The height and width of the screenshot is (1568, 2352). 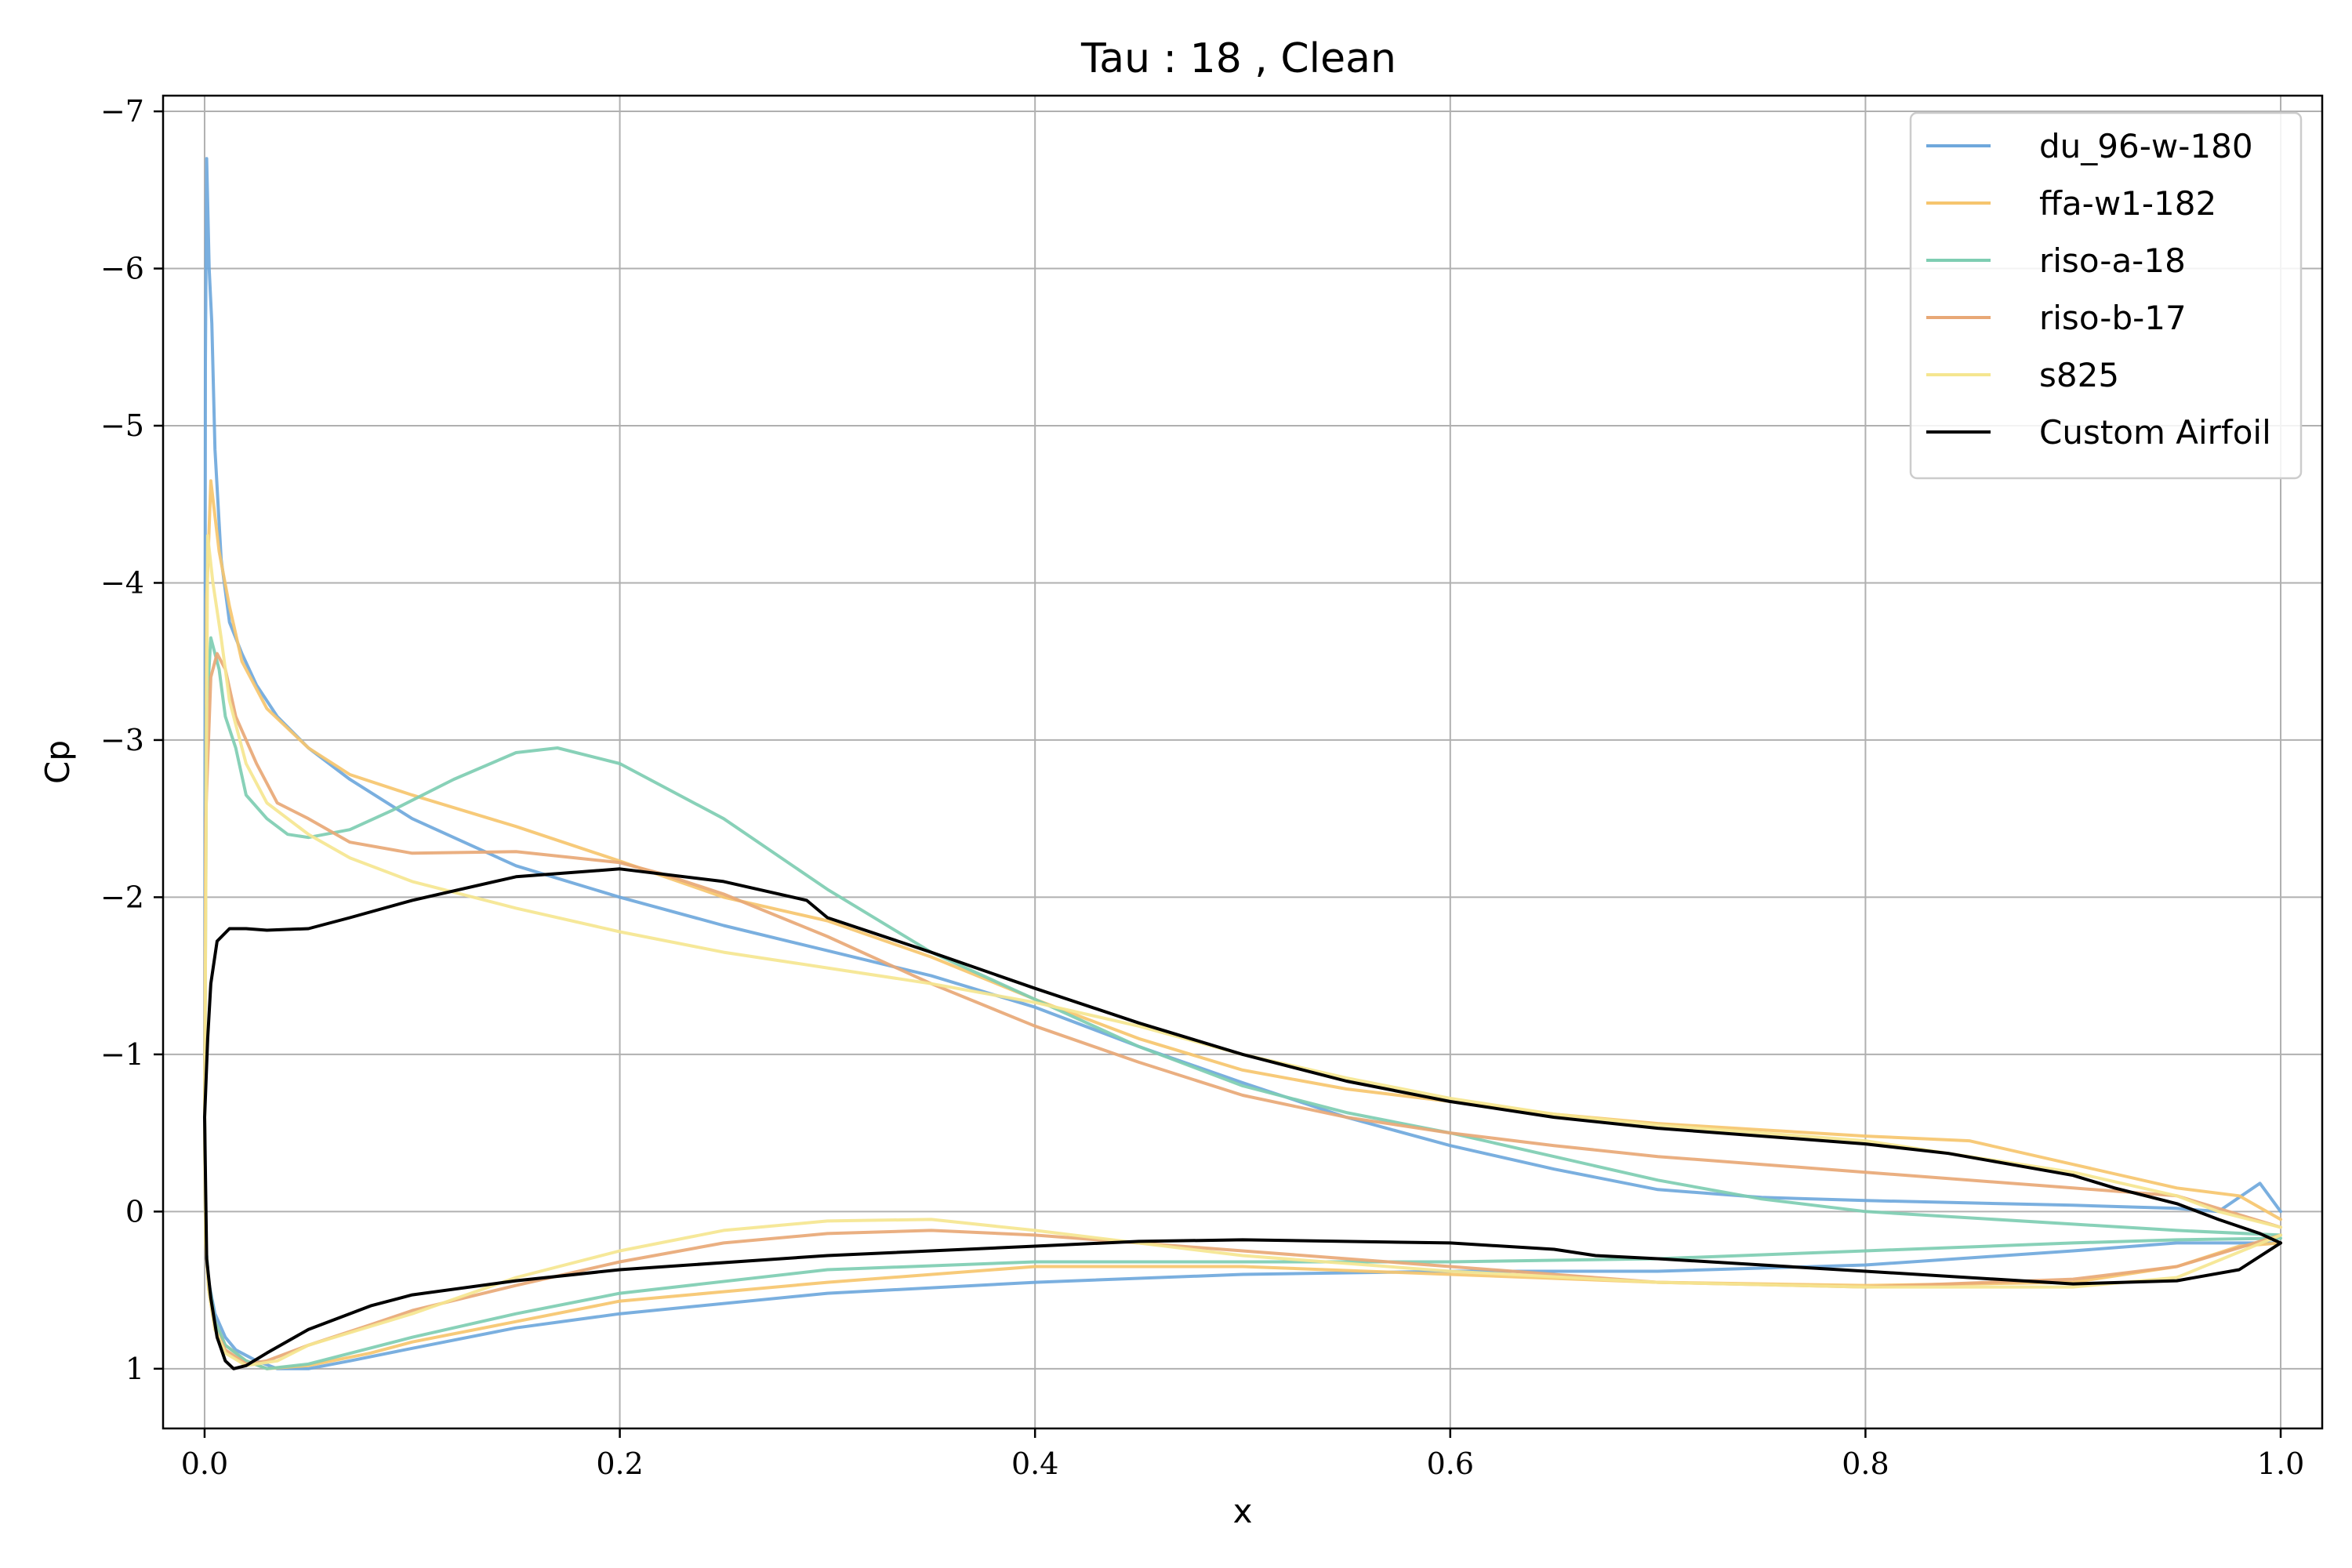 I want to click on y-tick-label: 1, so click(x=134, y=1369).